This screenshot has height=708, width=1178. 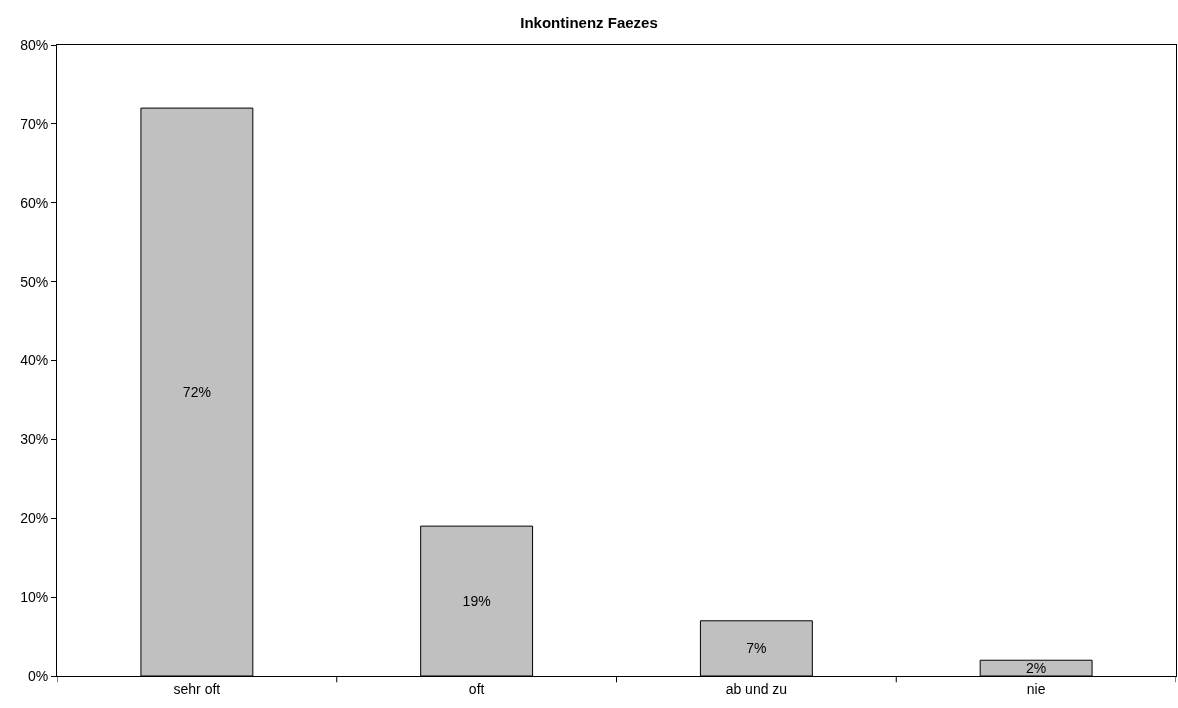 What do you see at coordinates (589, 23) in the screenshot?
I see `chart-title: Inkontinenz Faezes` at bounding box center [589, 23].